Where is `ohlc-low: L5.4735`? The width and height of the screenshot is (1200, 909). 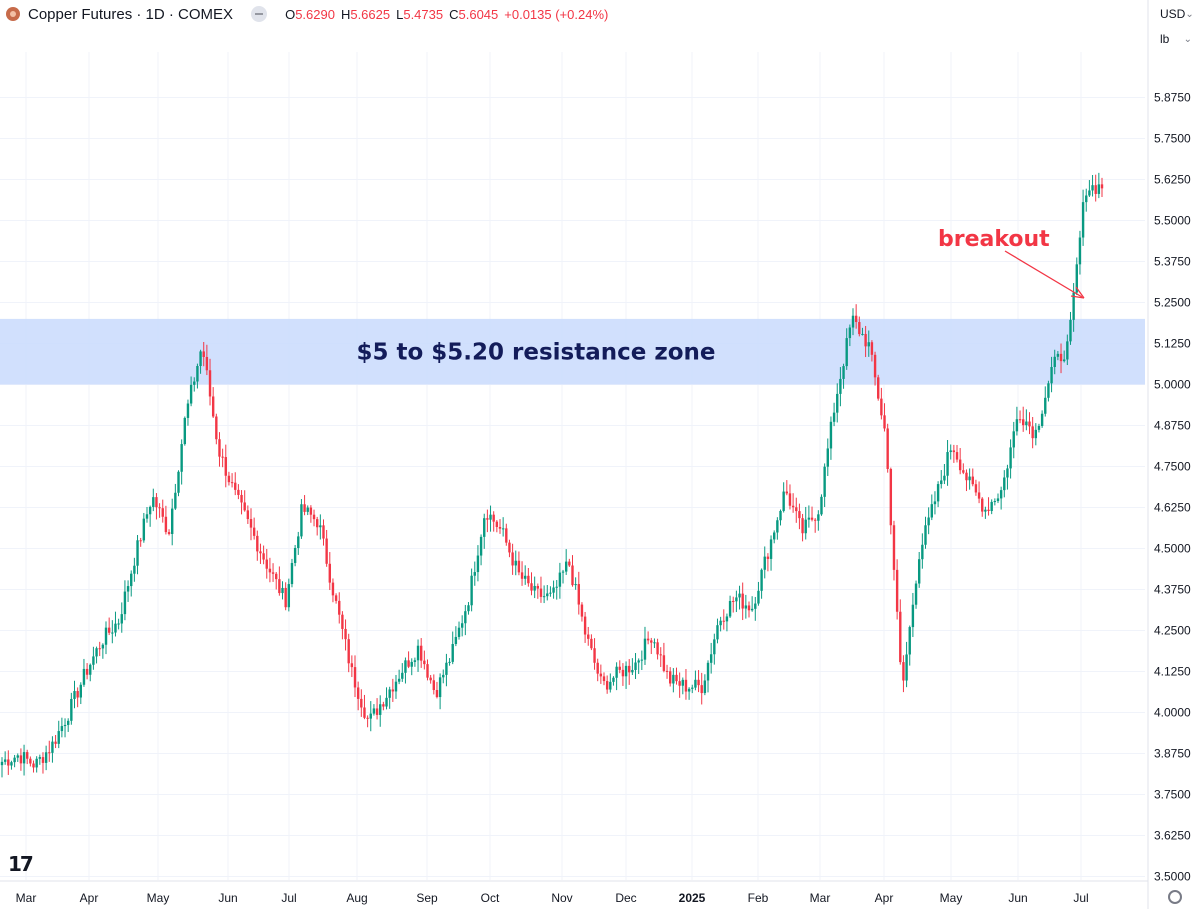 ohlc-low: L5.4735 is located at coordinates (420, 14).